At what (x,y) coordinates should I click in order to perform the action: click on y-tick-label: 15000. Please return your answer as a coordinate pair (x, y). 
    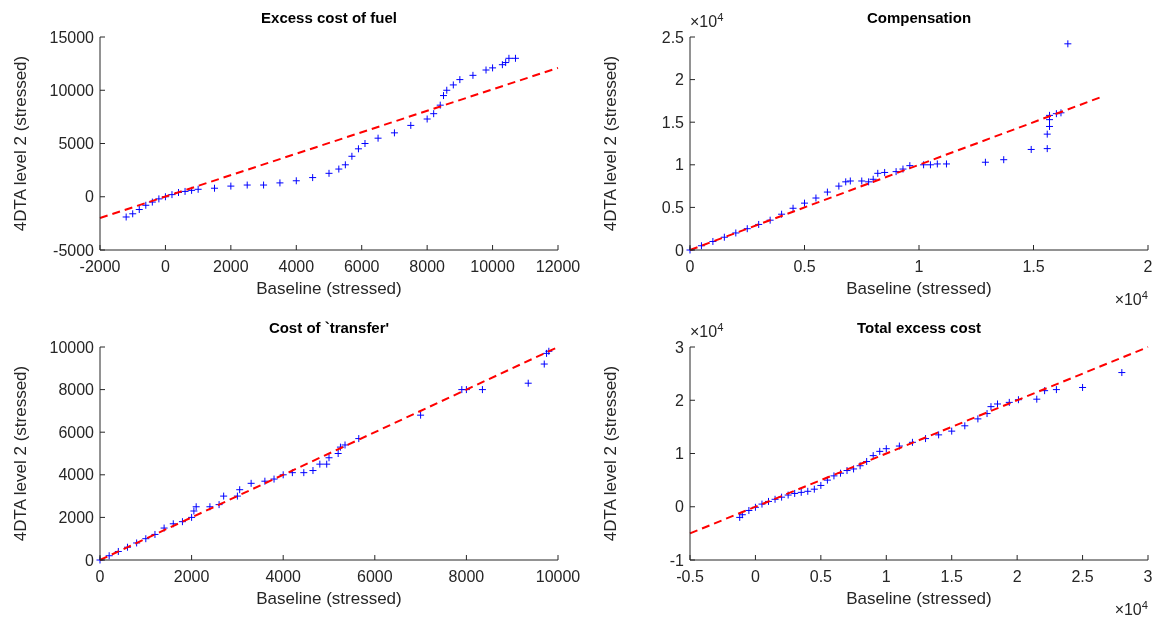
    Looking at the image, I should click on (72, 37).